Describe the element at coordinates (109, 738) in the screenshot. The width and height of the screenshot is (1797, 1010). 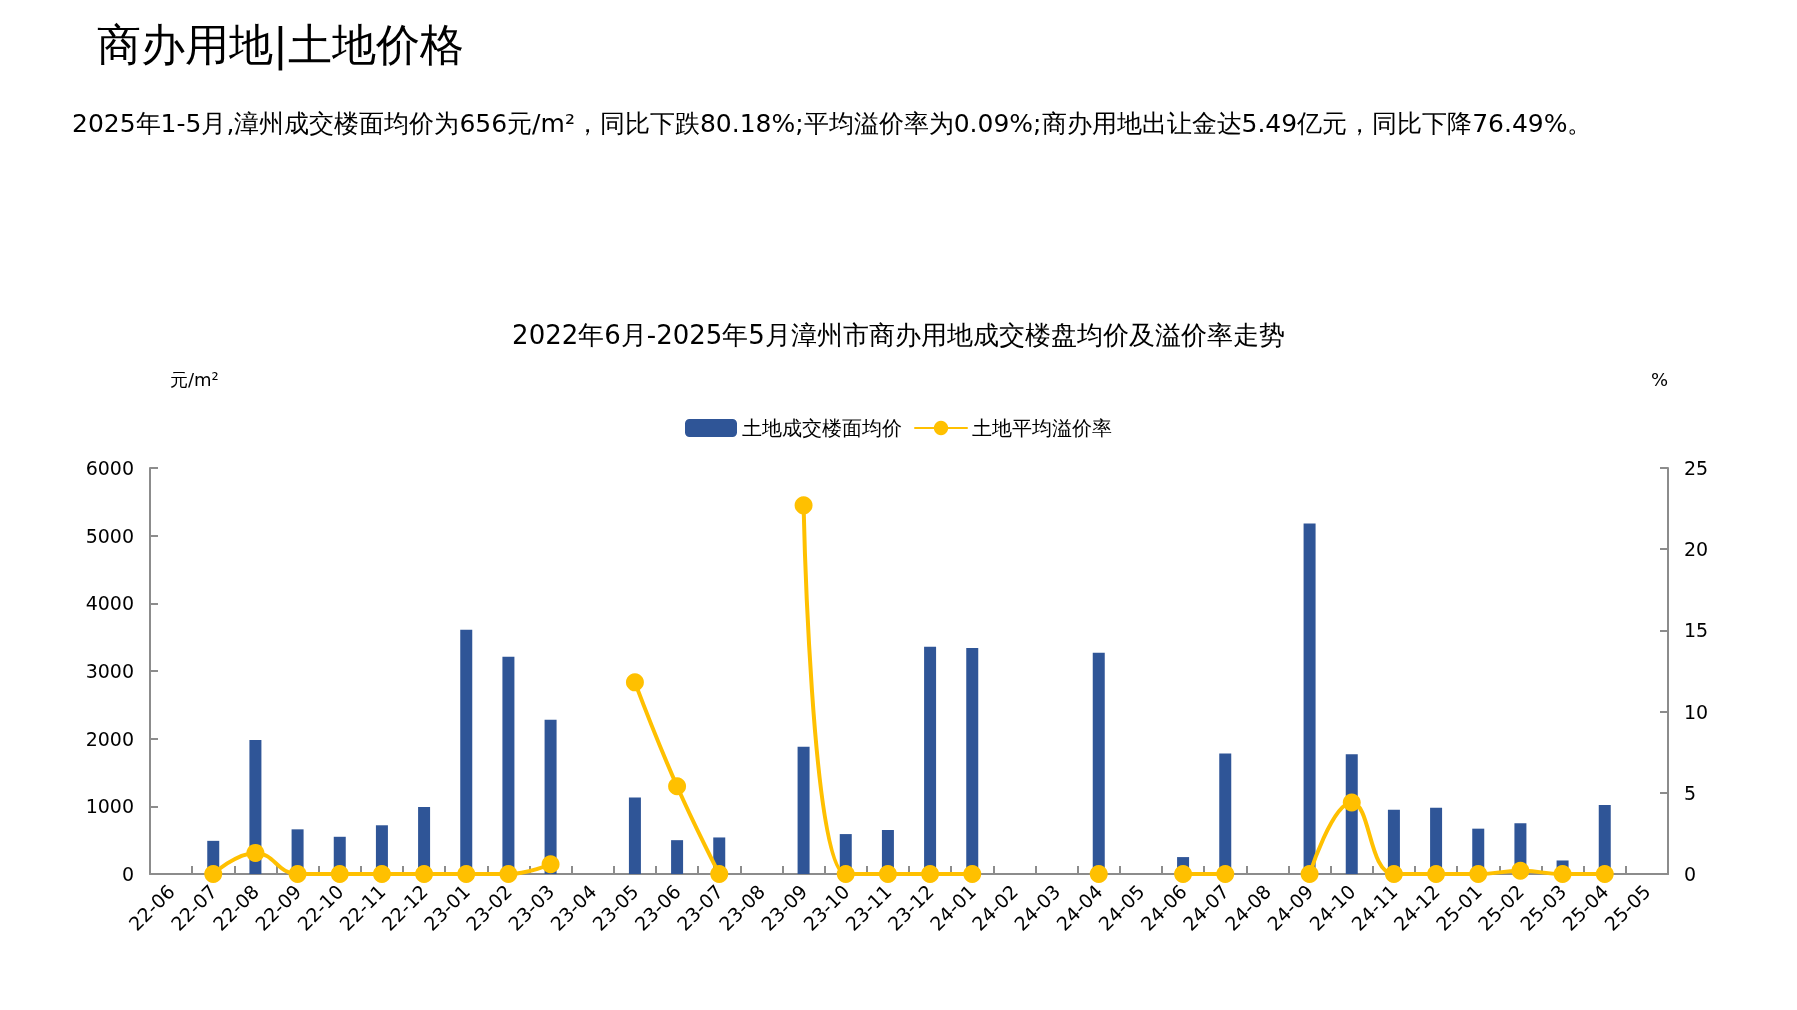
I see `y-tick-label: 2000` at that location.